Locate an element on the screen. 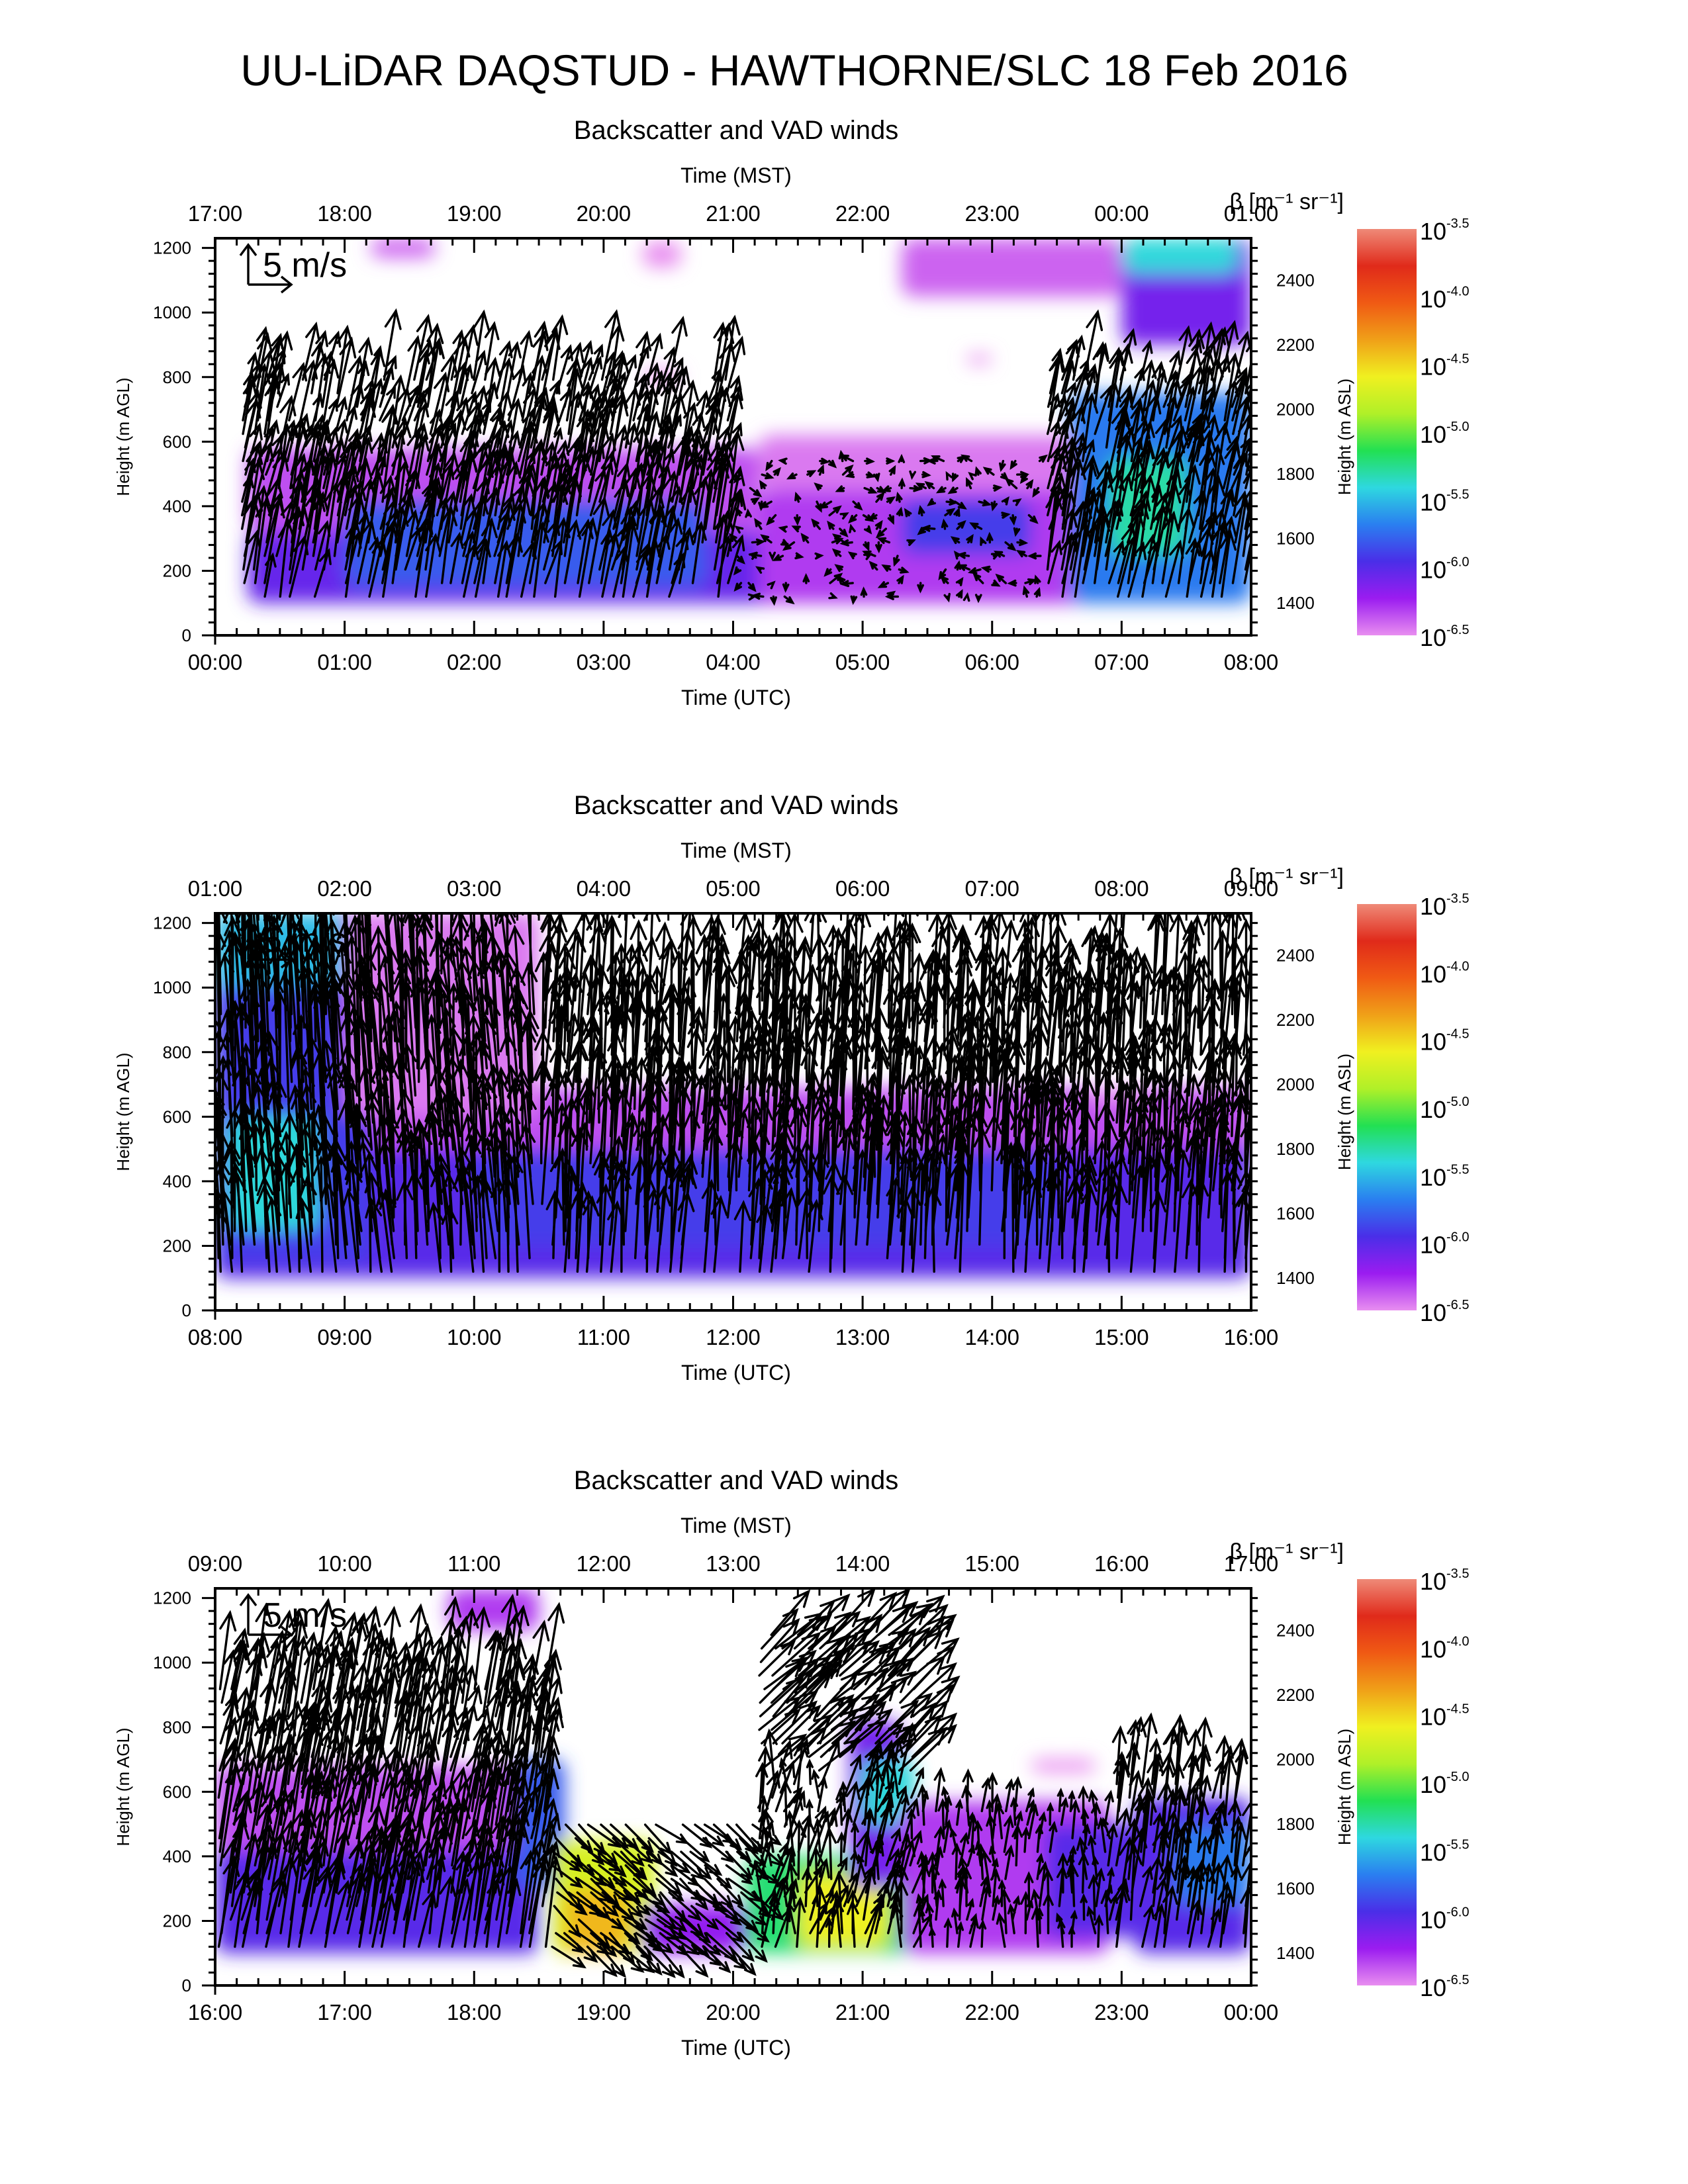 The height and width of the screenshot is (2184, 1688). x-axis-label: Time (UTC) is located at coordinates (736, 2048).